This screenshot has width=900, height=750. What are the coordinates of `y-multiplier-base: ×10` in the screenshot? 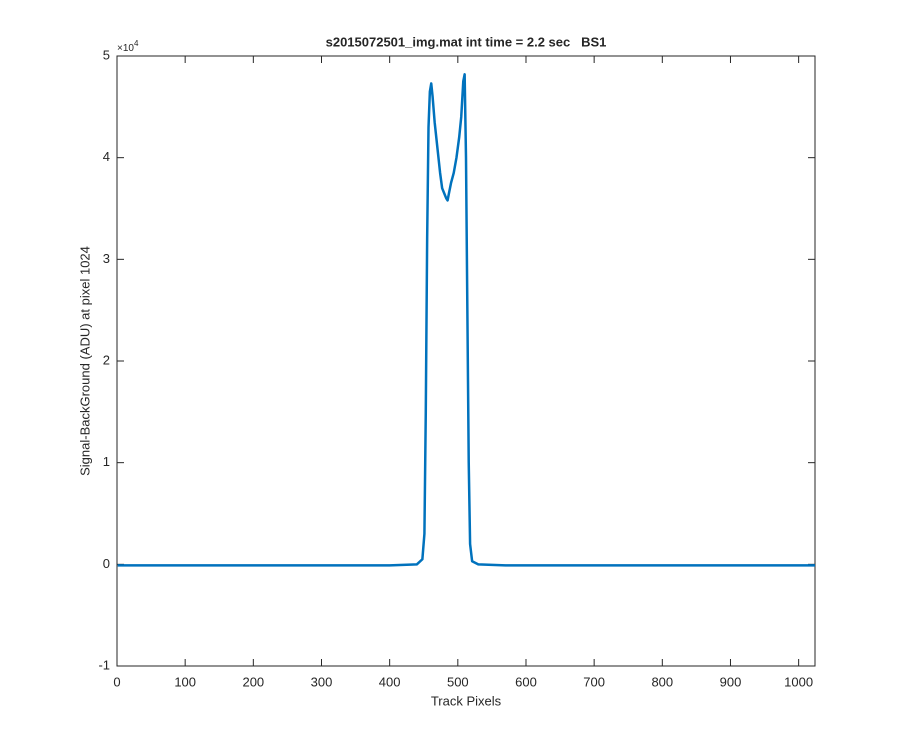 It's located at (125, 48).